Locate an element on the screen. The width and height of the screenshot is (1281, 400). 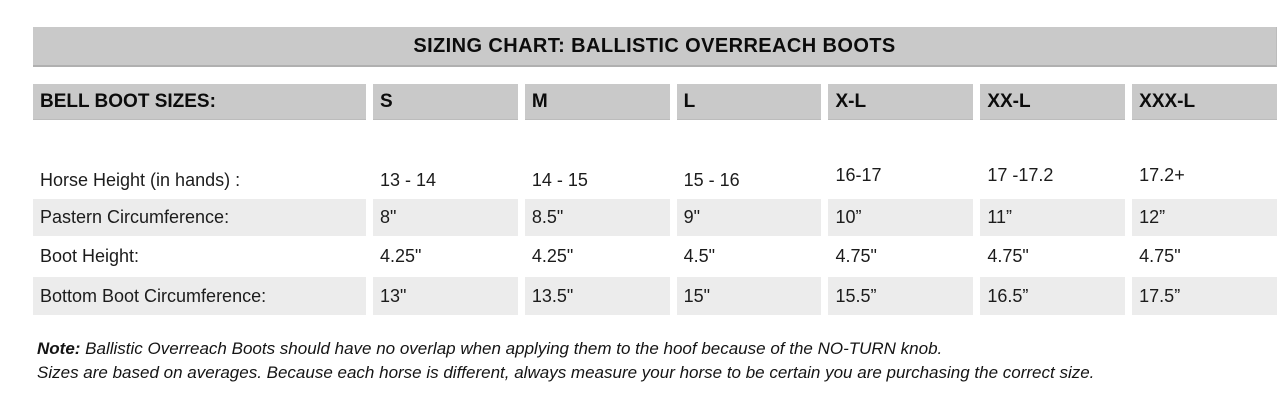
cell-value: 16-17 is located at coordinates (858, 175).